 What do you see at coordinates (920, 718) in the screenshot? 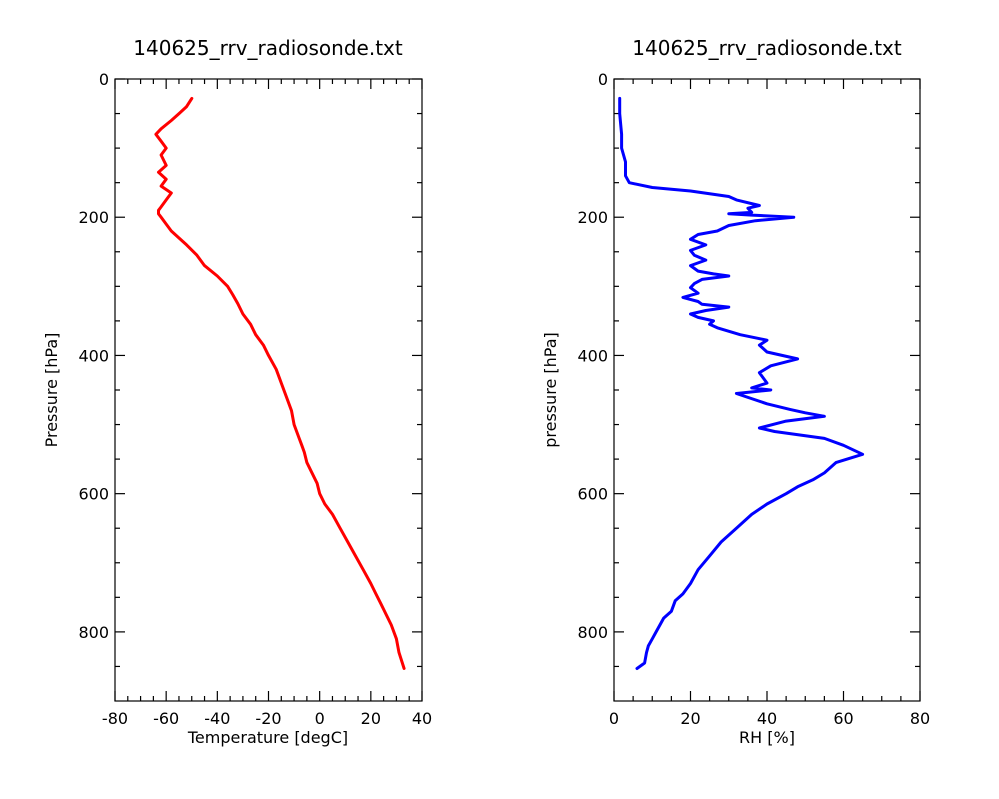
I see `rh-x-tick-label: 80` at bounding box center [920, 718].